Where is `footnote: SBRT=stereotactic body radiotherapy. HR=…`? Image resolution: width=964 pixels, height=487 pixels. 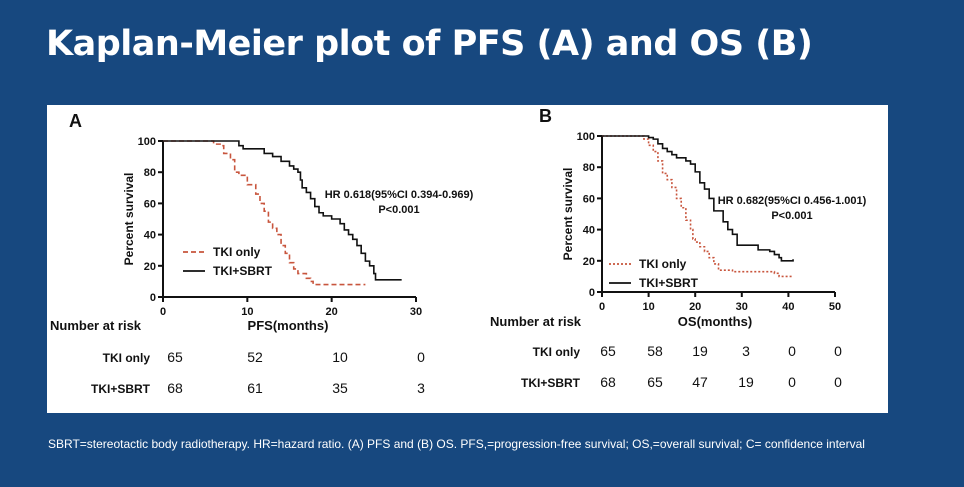
footnote: SBRT=stereotactic body radiotherapy. HR=… is located at coordinates (456, 444).